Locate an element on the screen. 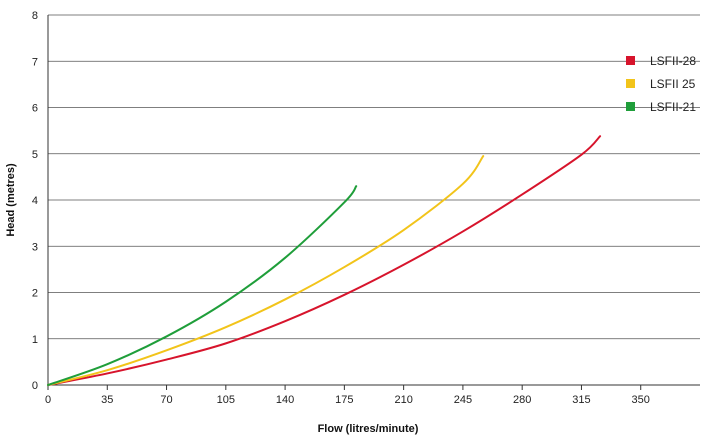 This screenshot has width=716, height=442. x-tick-label: 140 is located at coordinates (285, 400).